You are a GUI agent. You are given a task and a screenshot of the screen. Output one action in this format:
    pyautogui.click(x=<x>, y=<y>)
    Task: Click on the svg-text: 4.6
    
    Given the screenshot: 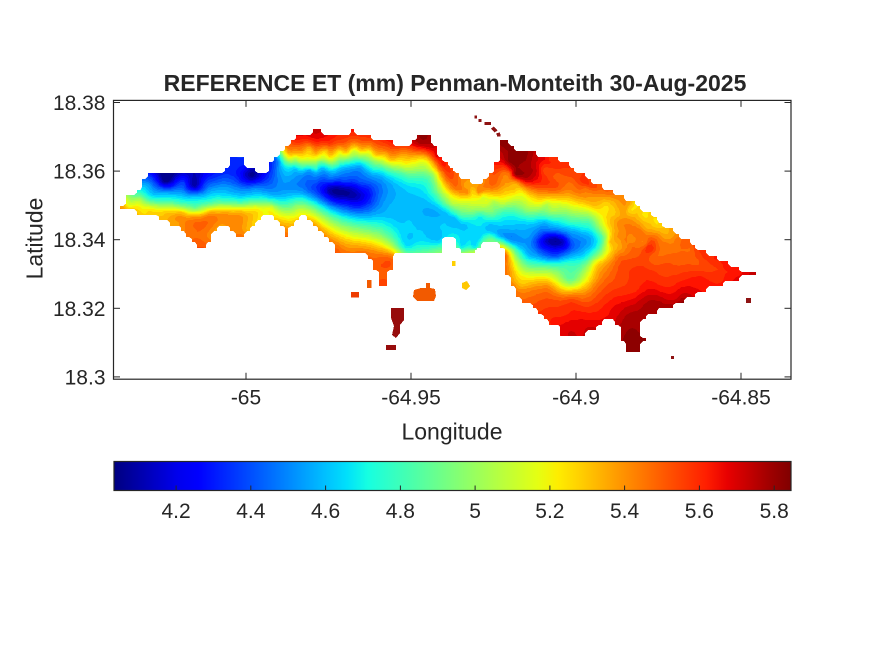 What is the action you would take?
    pyautogui.click(x=325, y=511)
    